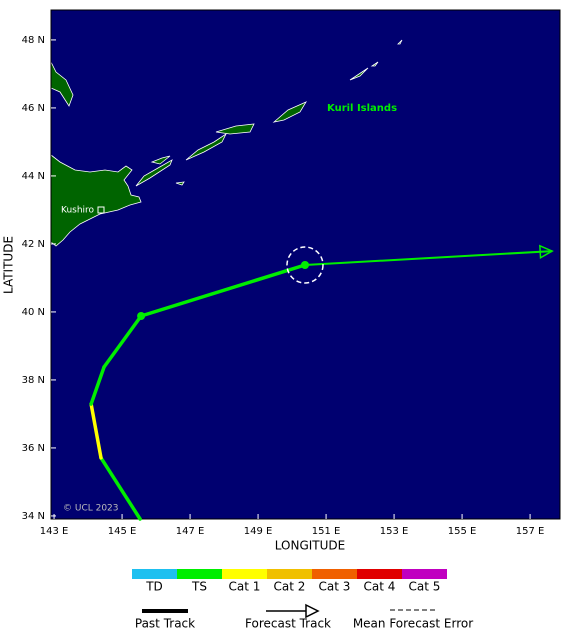 Image resolution: width=580 pixels, height=639 pixels. What do you see at coordinates (394, 531) in the screenshot?
I see `x-tick-label: 153 E` at bounding box center [394, 531].